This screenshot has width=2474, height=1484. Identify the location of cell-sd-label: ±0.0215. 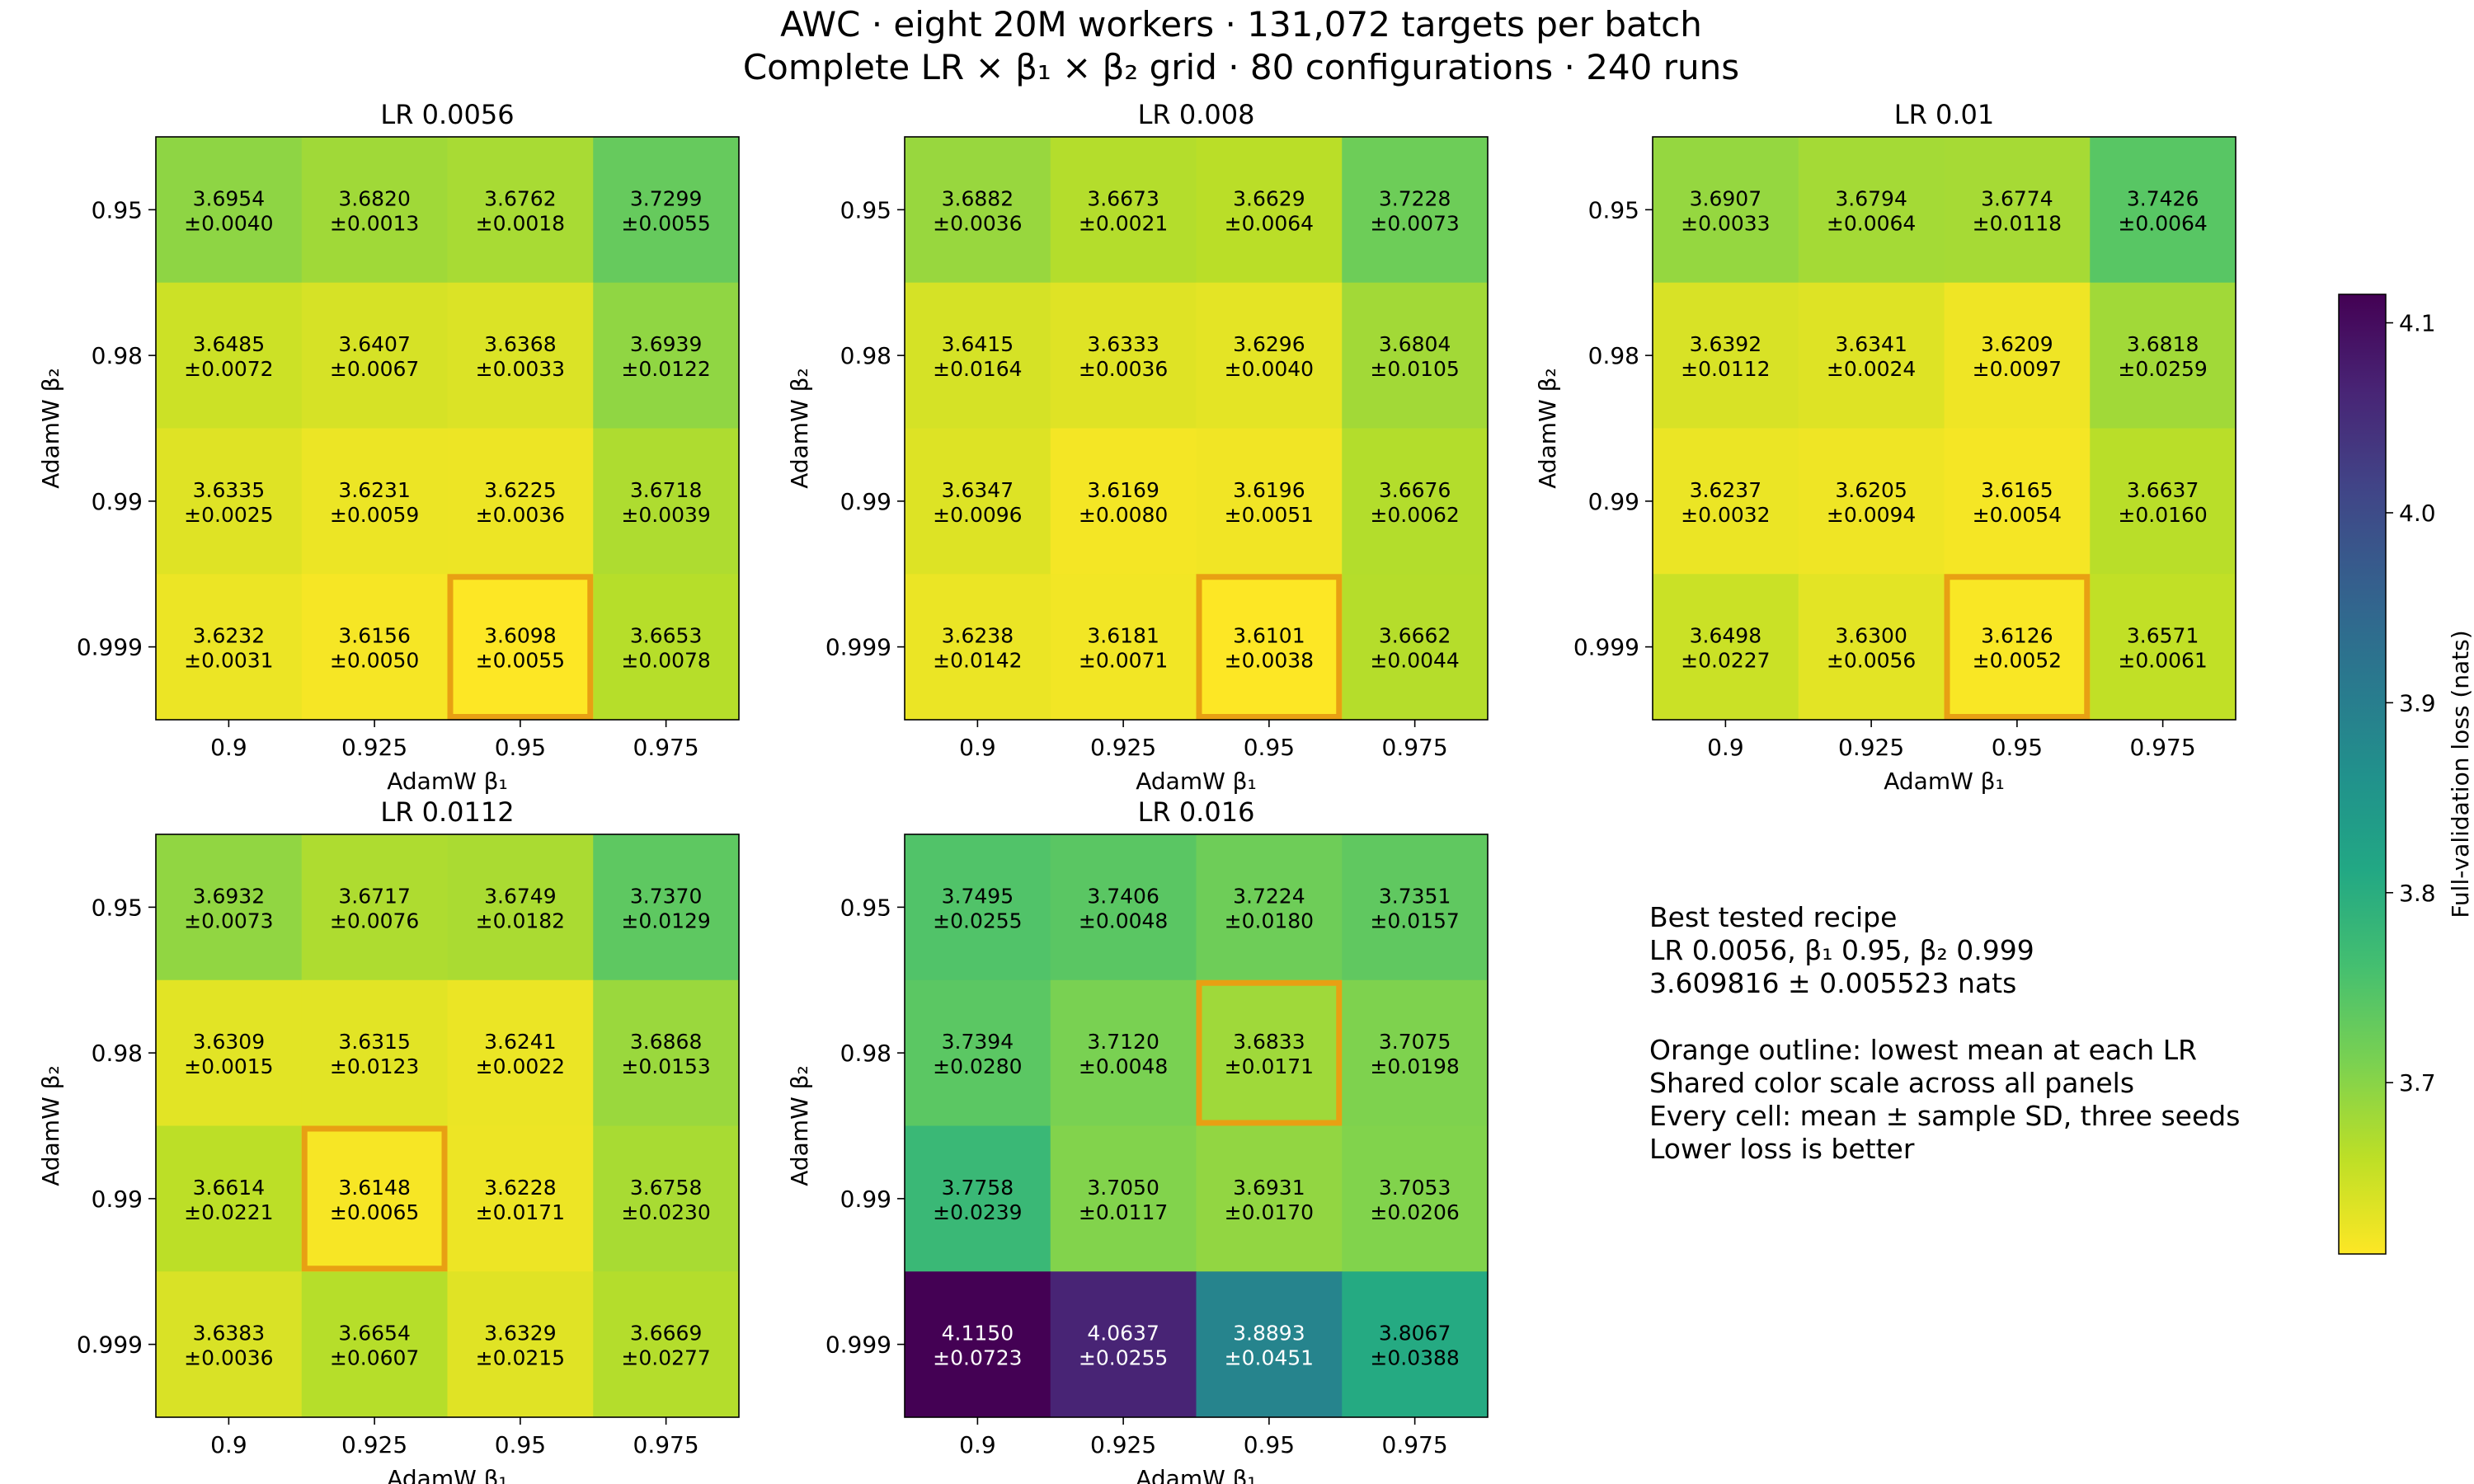
(520, 1358).